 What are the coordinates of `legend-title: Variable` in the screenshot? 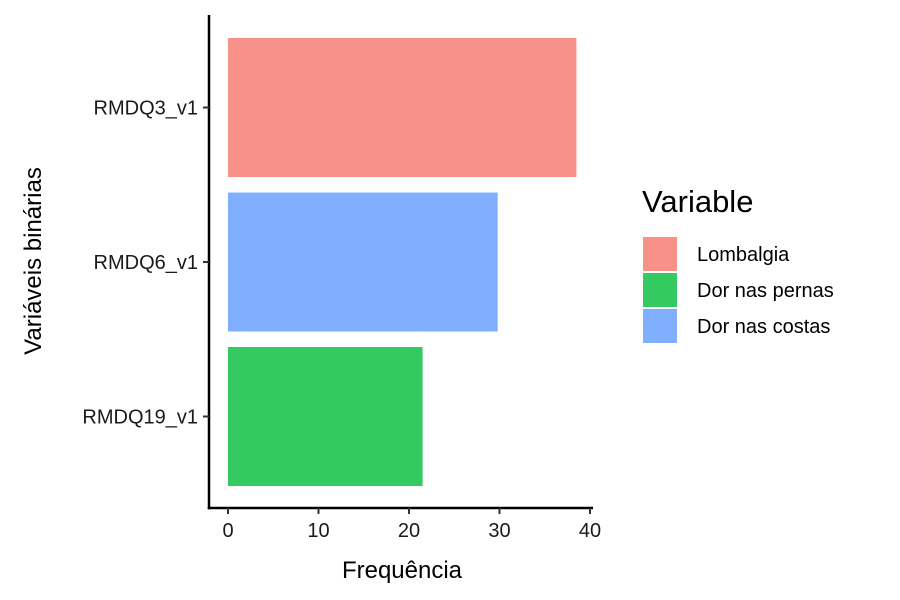 It's located at (697, 201).